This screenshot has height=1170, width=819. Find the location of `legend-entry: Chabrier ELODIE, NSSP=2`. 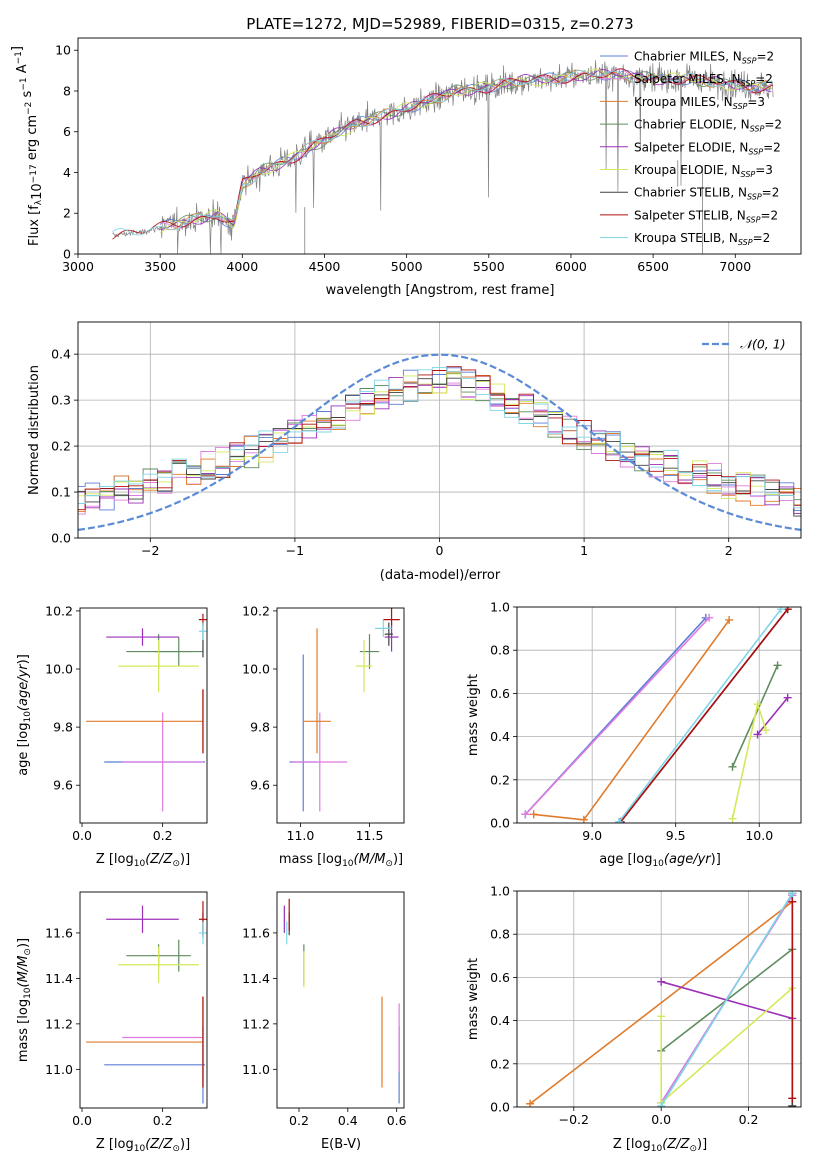

legend-entry: Chabrier ELODIE, NSSP=2 is located at coordinates (708, 126).